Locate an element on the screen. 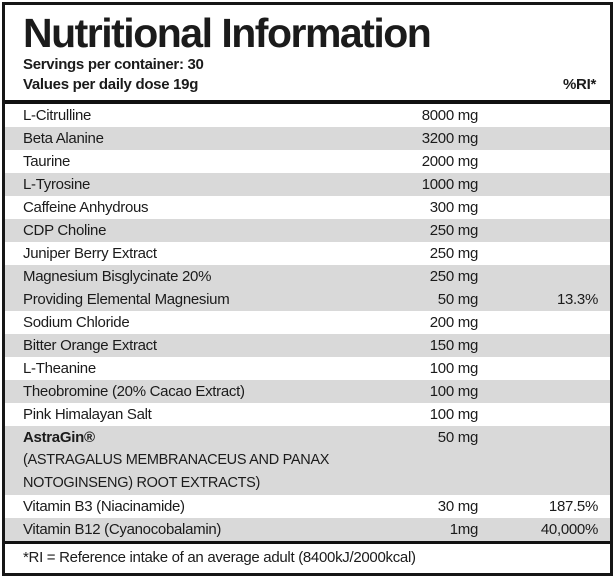 This screenshot has height=578, width=615. ingredient-name: Sodium Chloride is located at coordinates (76, 322).